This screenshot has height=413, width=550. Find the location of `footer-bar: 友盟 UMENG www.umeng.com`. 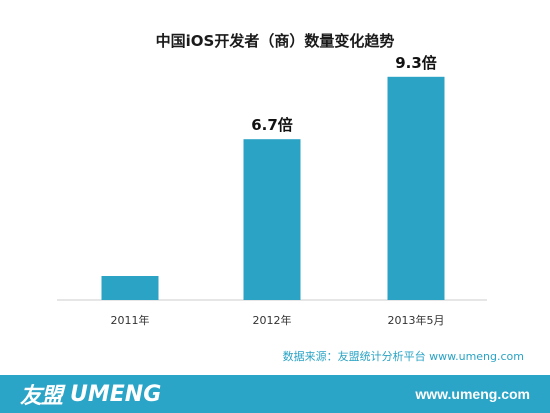

footer-bar: 友盟 UMENG www.umeng.com is located at coordinates (275, 394).